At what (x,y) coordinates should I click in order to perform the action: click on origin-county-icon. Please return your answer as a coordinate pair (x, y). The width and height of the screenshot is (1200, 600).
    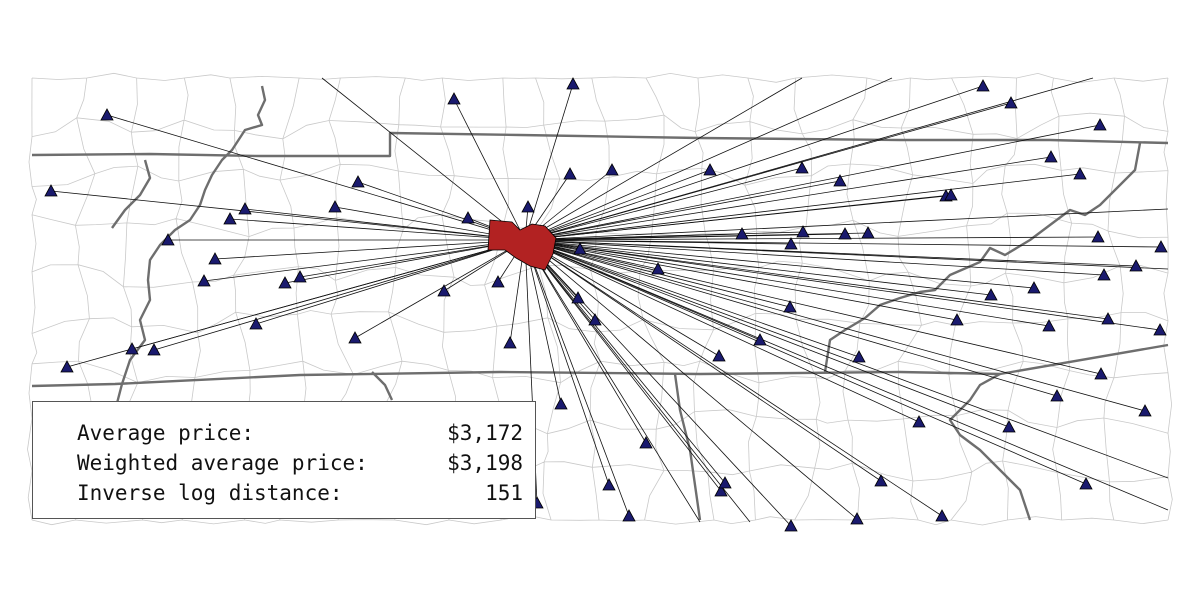
    Looking at the image, I should click on (522, 245).